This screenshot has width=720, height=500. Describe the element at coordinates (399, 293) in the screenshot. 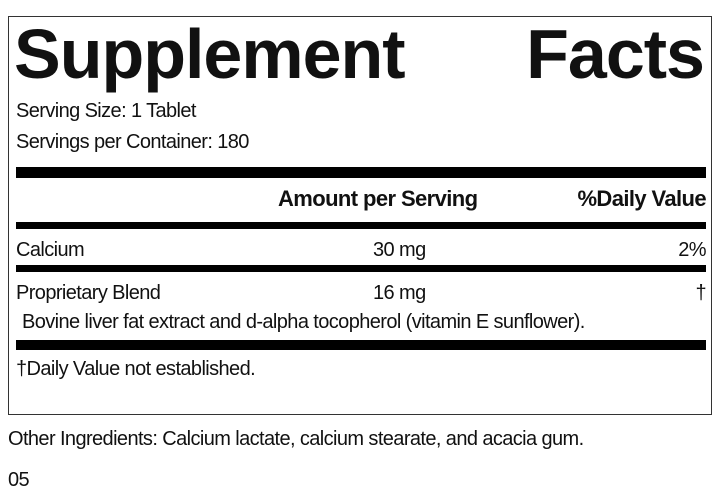

I see `nutrient-amount: 16 mg` at that location.